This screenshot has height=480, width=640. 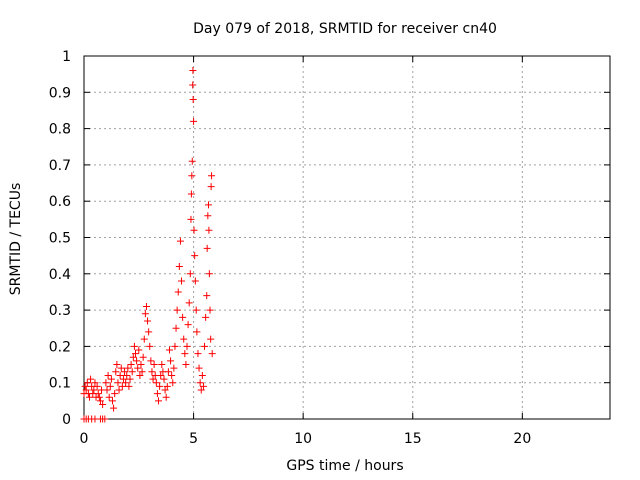 I want to click on y-tick-label: 0.6, so click(x=60, y=202).